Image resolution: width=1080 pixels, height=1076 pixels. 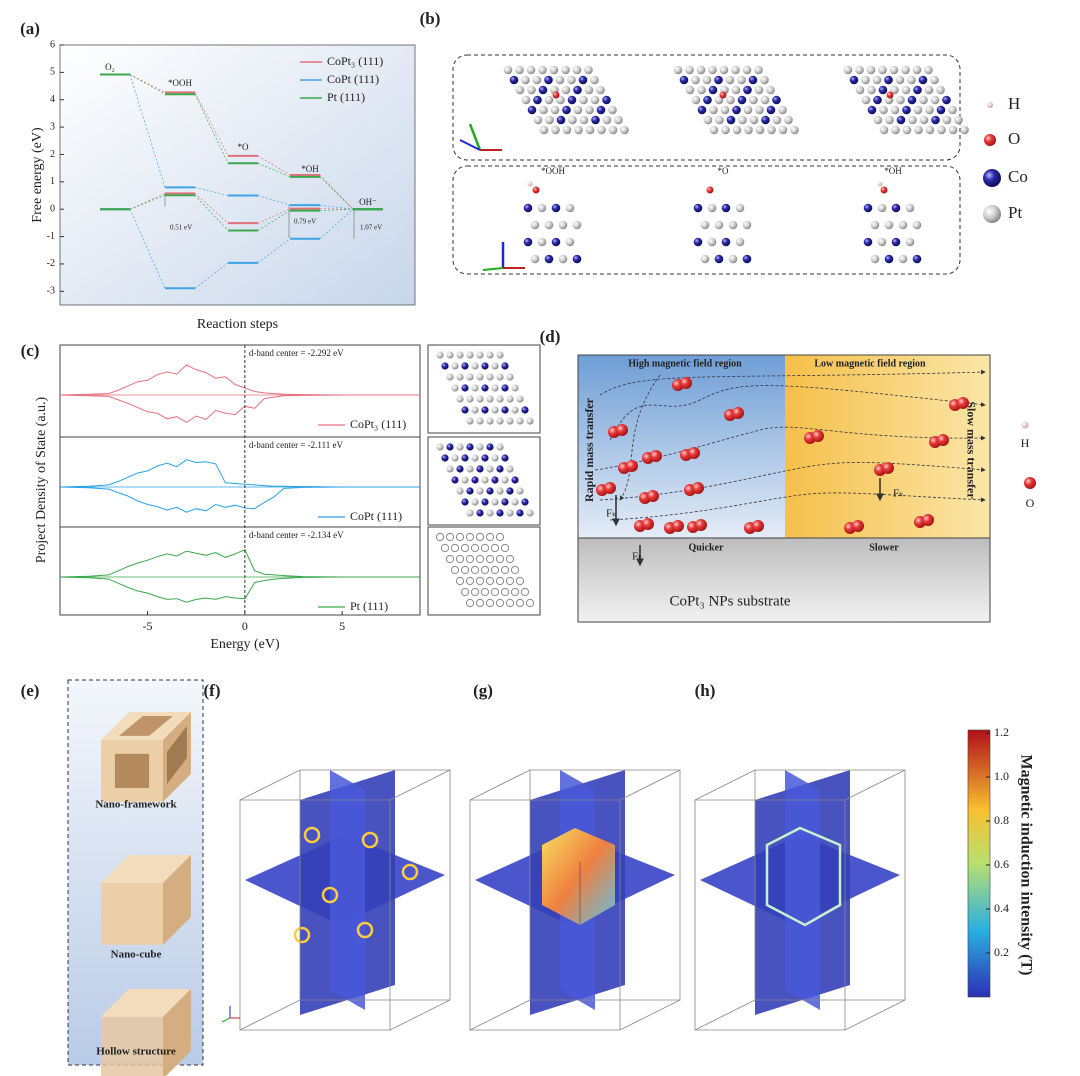 What do you see at coordinates (371, 228) in the screenshot?
I see `annotation: 1.07 eV` at bounding box center [371, 228].